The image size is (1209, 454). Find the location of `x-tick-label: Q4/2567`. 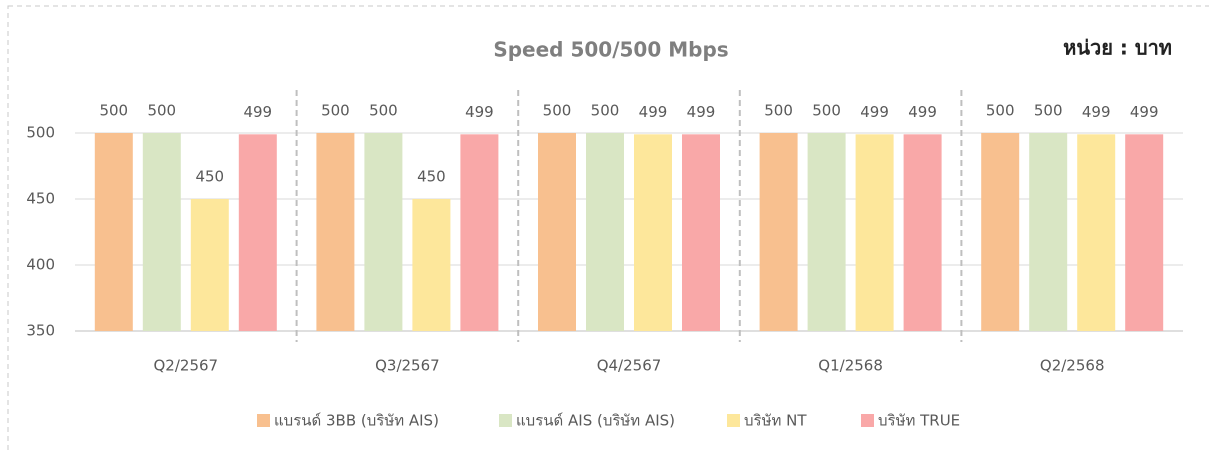

x-tick-label: Q4/2567 is located at coordinates (629, 366).